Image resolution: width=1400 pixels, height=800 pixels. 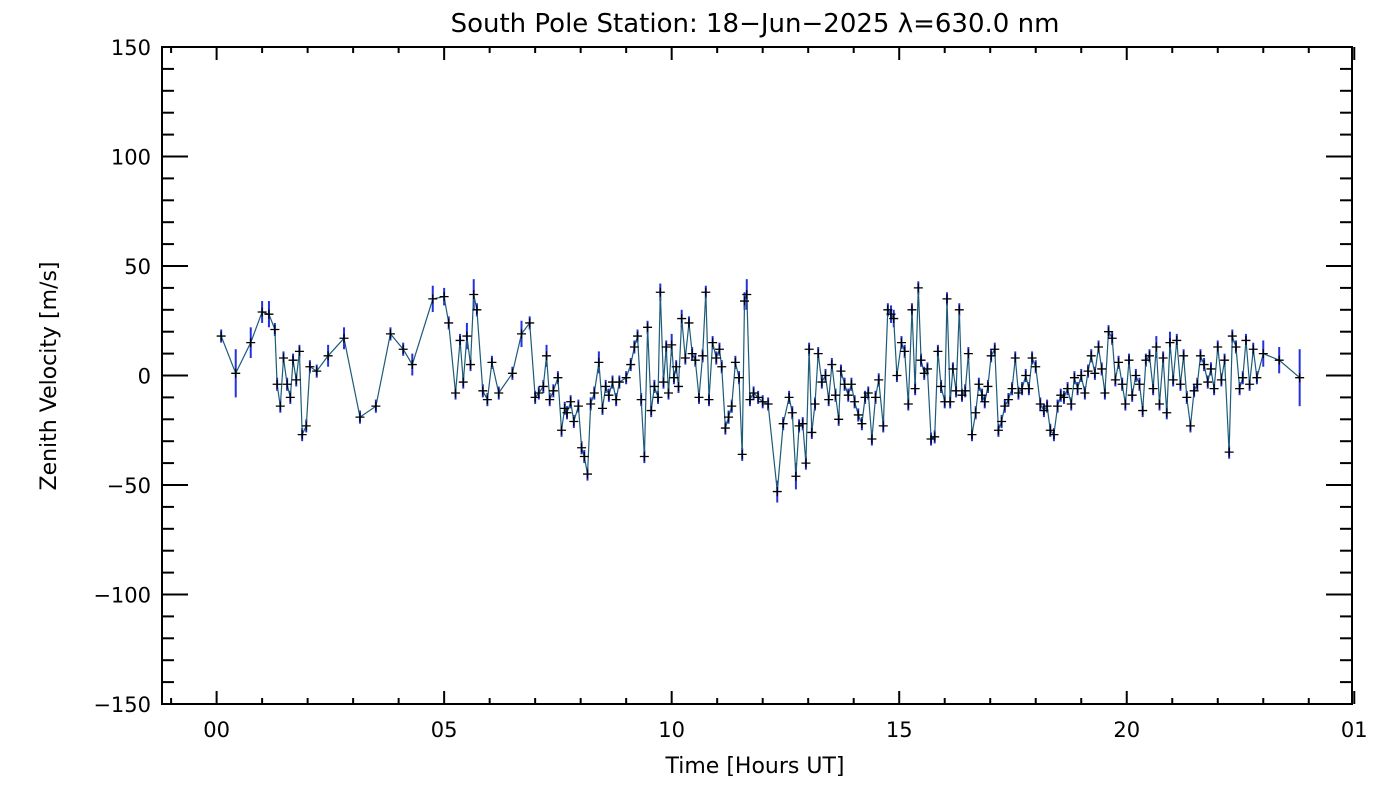 What do you see at coordinates (131, 48) in the screenshot?
I see `y-tick-label: 150` at bounding box center [131, 48].